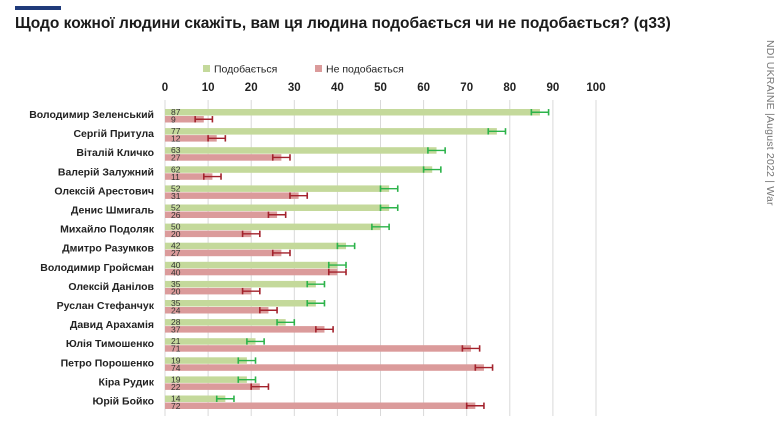 The height and width of the screenshot is (435, 780). What do you see at coordinates (245, 70) in the screenshot?
I see `legend-like-label: Подобається` at bounding box center [245, 70].